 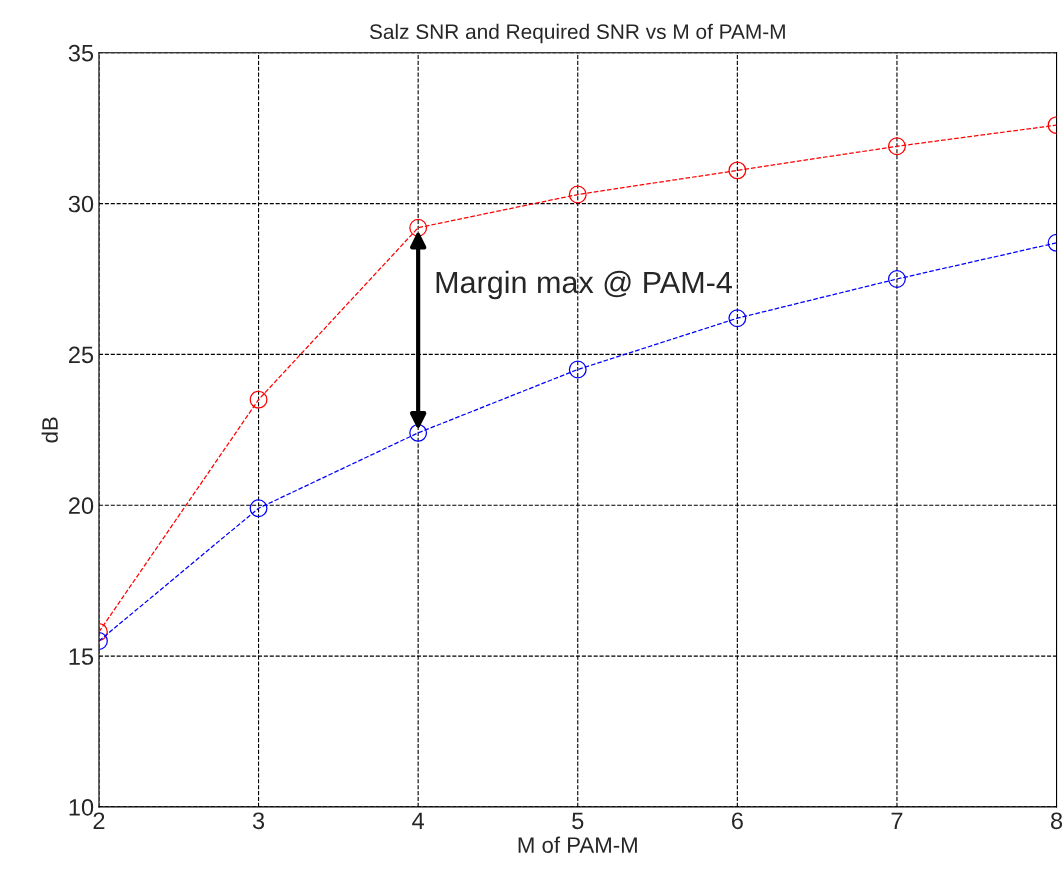 I want to click on x-tick-label: 4, so click(x=418, y=820).